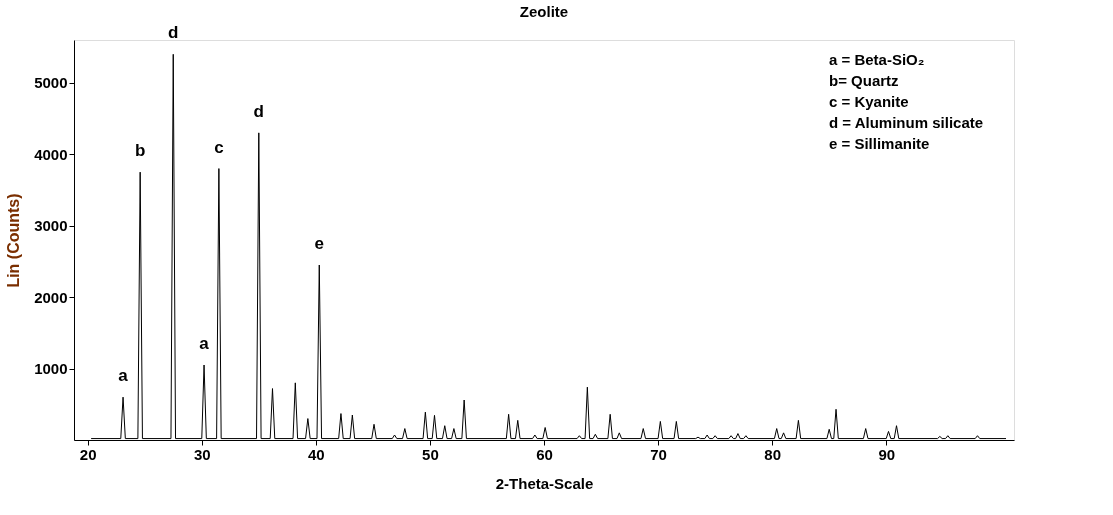 The width and height of the screenshot is (1113, 515). Describe the element at coordinates (430, 454) in the screenshot. I see `x-tick-label: 50` at that location.